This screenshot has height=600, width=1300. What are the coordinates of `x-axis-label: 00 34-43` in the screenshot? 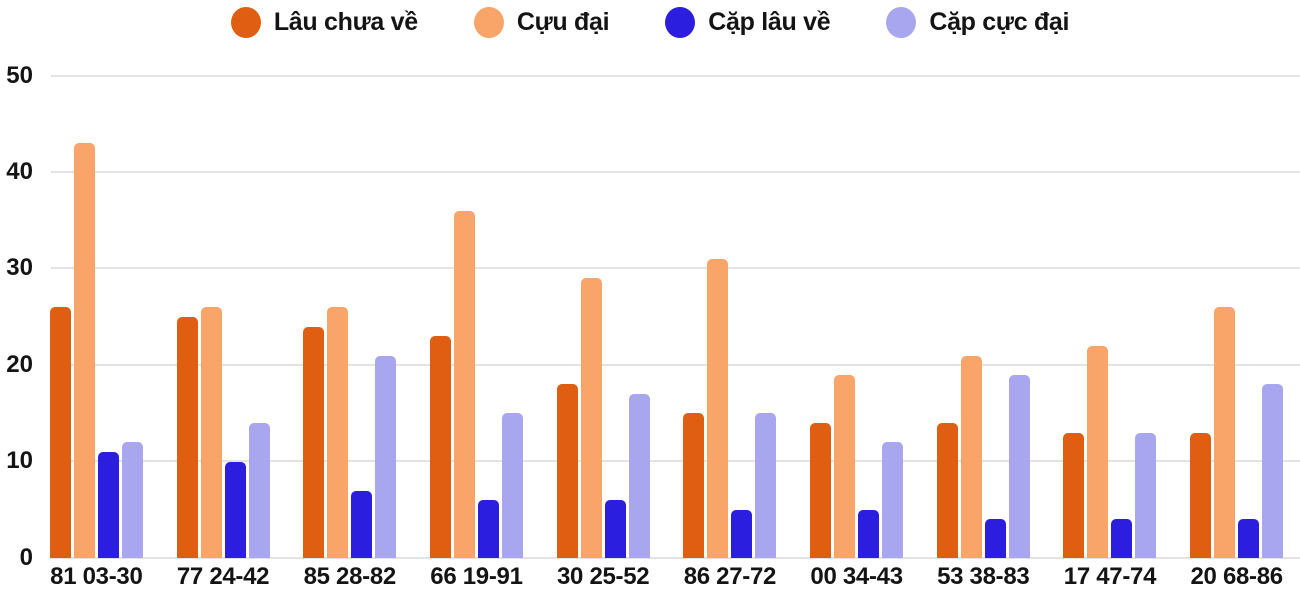 It's located at (856, 576).